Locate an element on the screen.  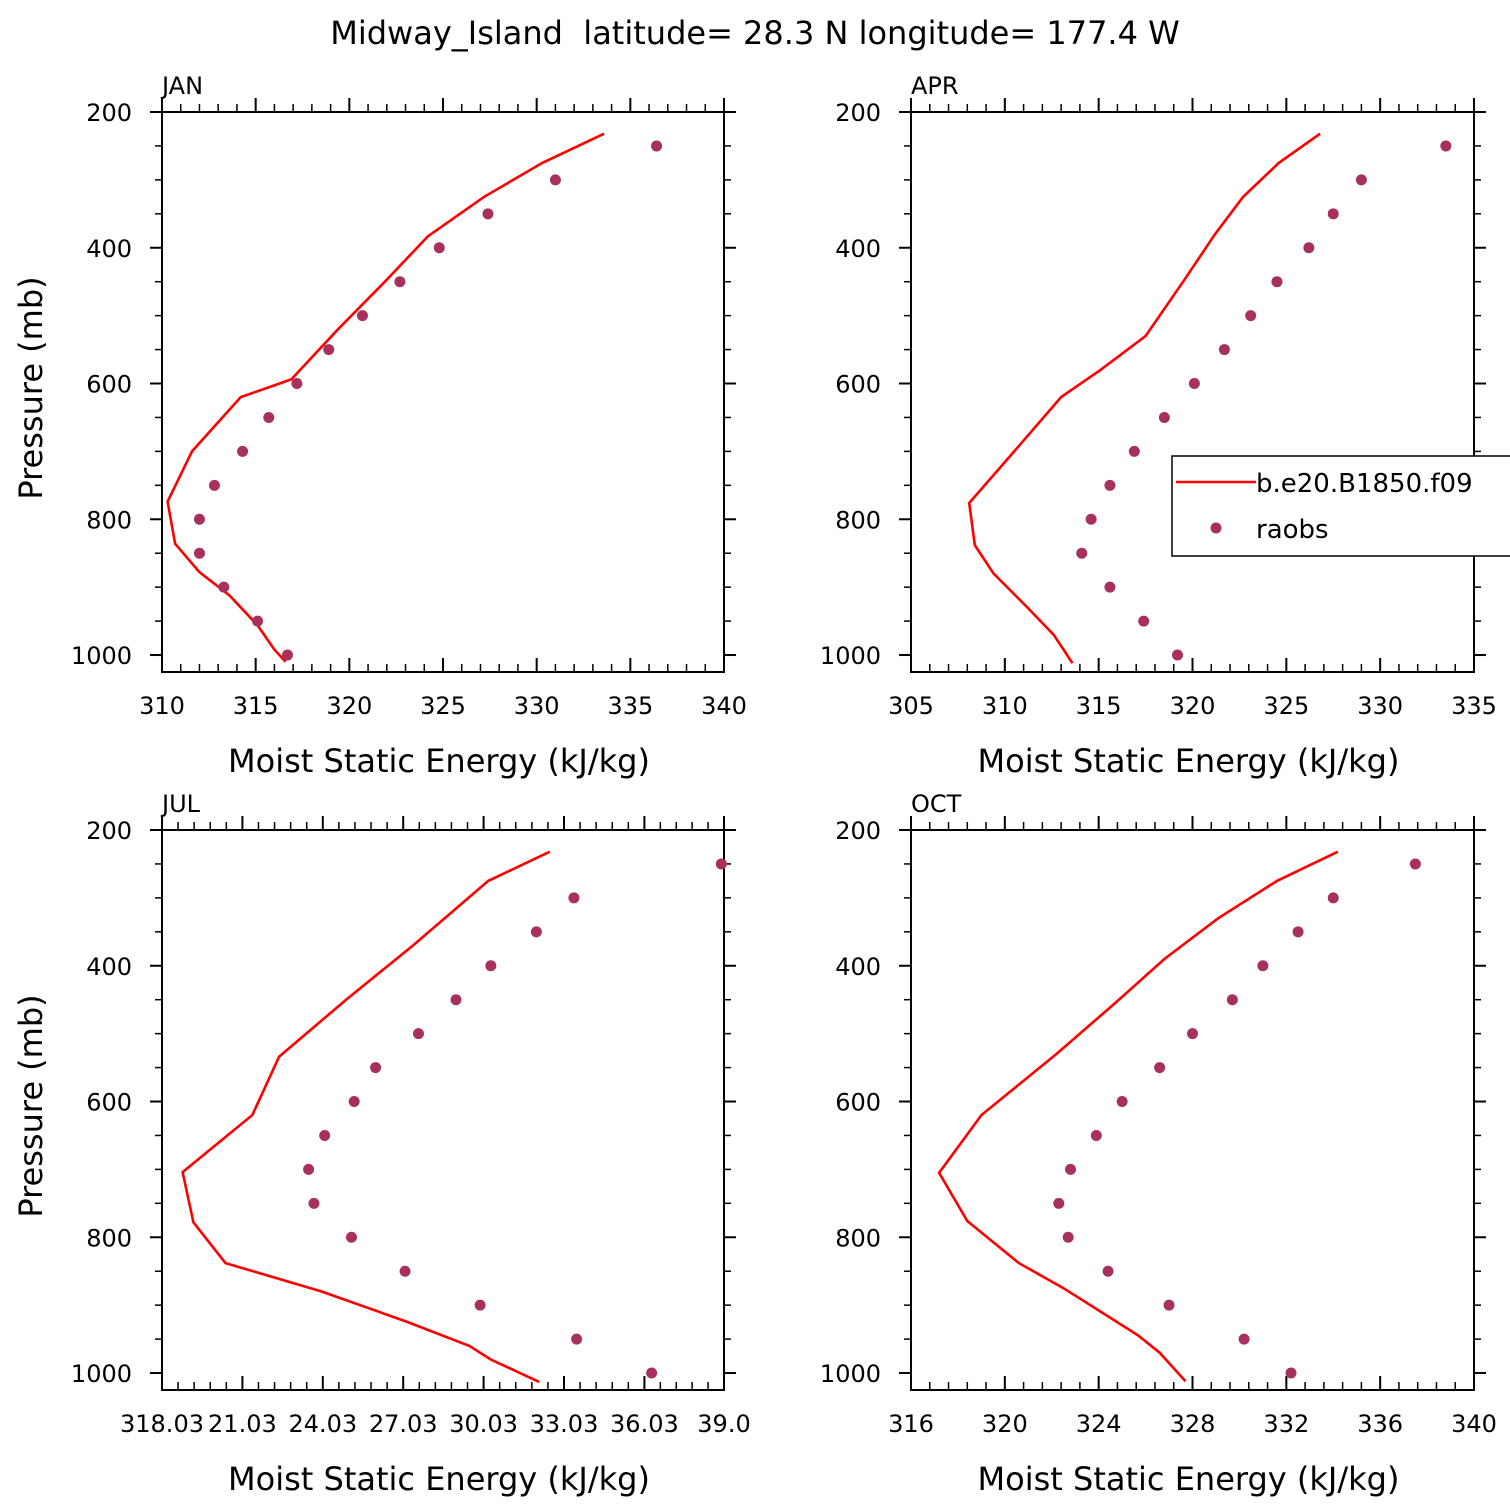
x-tick-label: 335 is located at coordinates (630, 706).